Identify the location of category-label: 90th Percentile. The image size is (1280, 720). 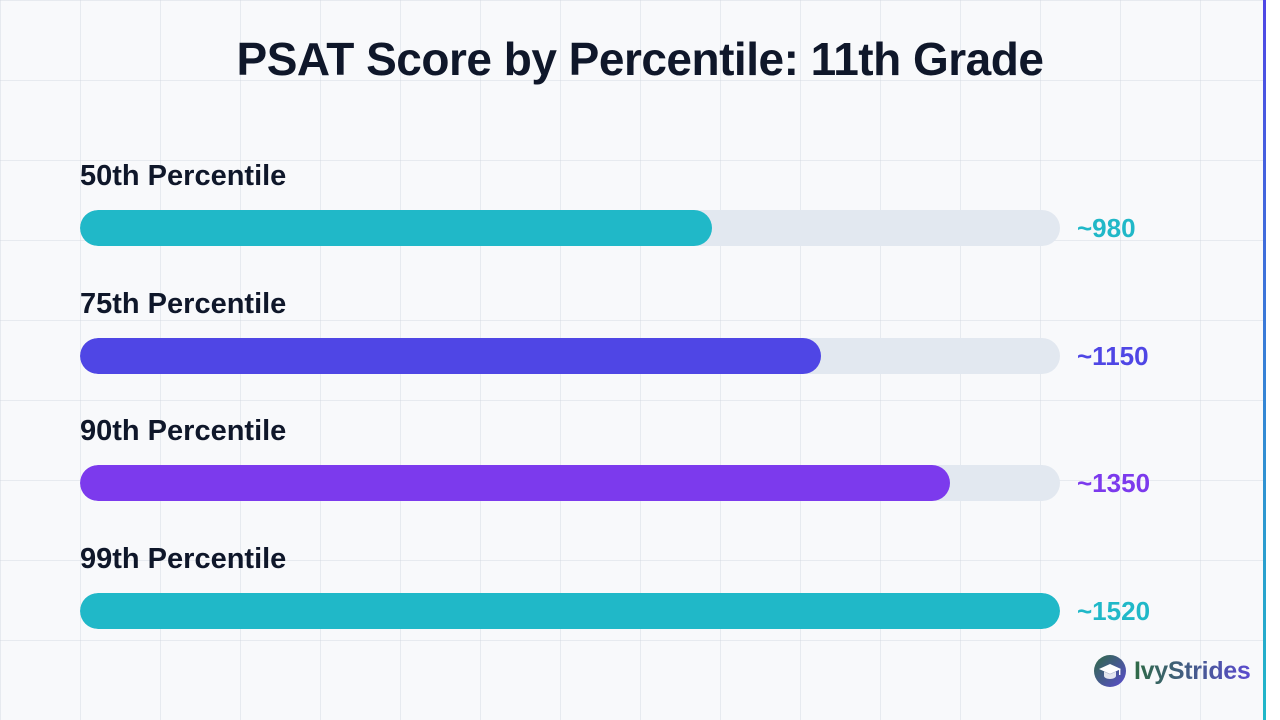
(183, 431).